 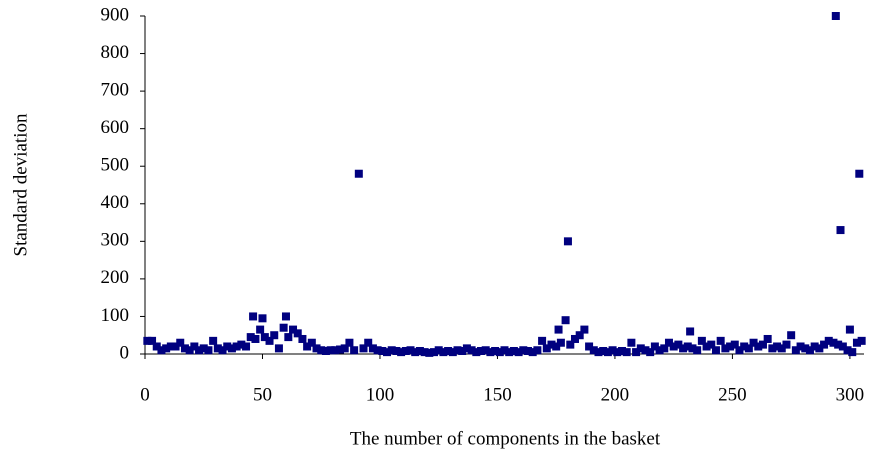 What do you see at coordinates (115, 240) in the screenshot?
I see `y-tick-label: 300` at bounding box center [115, 240].